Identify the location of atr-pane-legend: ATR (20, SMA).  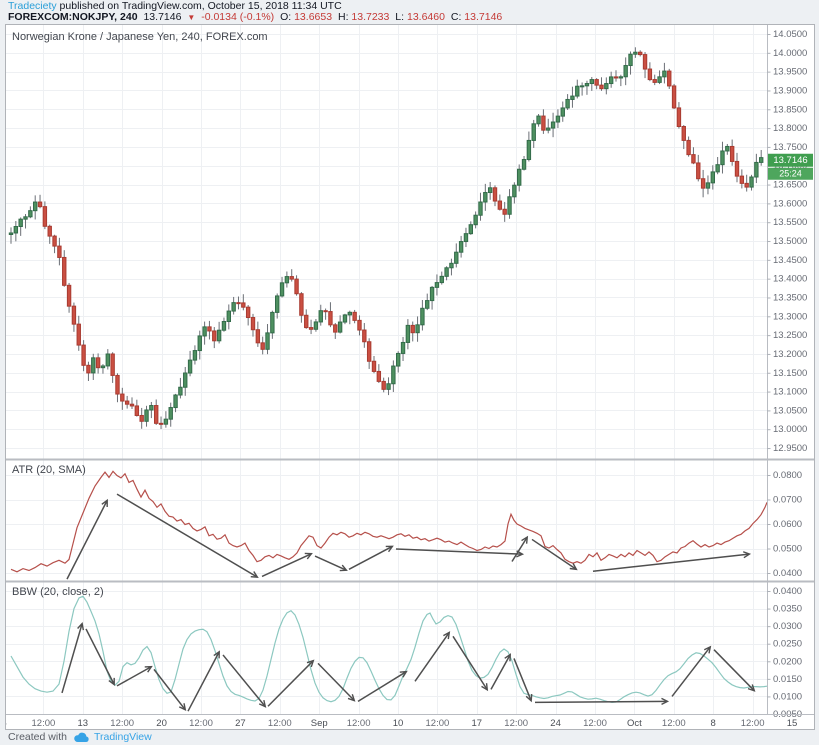
(49, 470).